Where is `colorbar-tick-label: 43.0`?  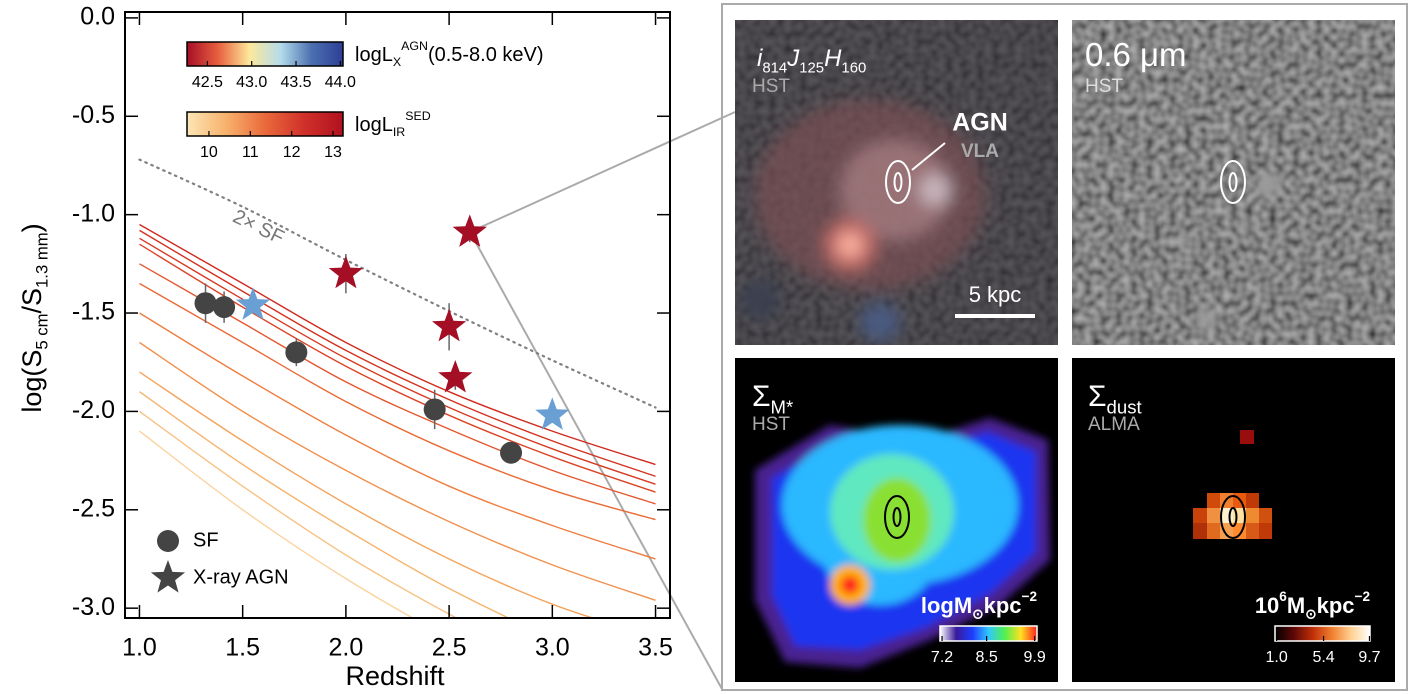 colorbar-tick-label: 43.0 is located at coordinates (251, 82).